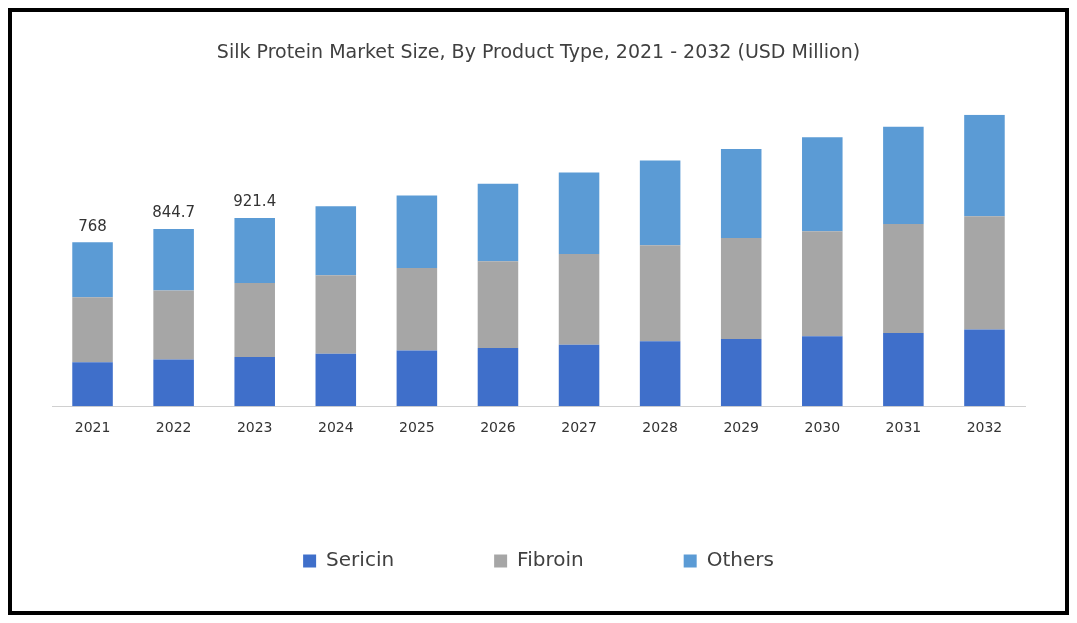 The height and width of the screenshot is (623, 1077). What do you see at coordinates (255, 201) in the screenshot?
I see `annotation: 921.4` at bounding box center [255, 201].